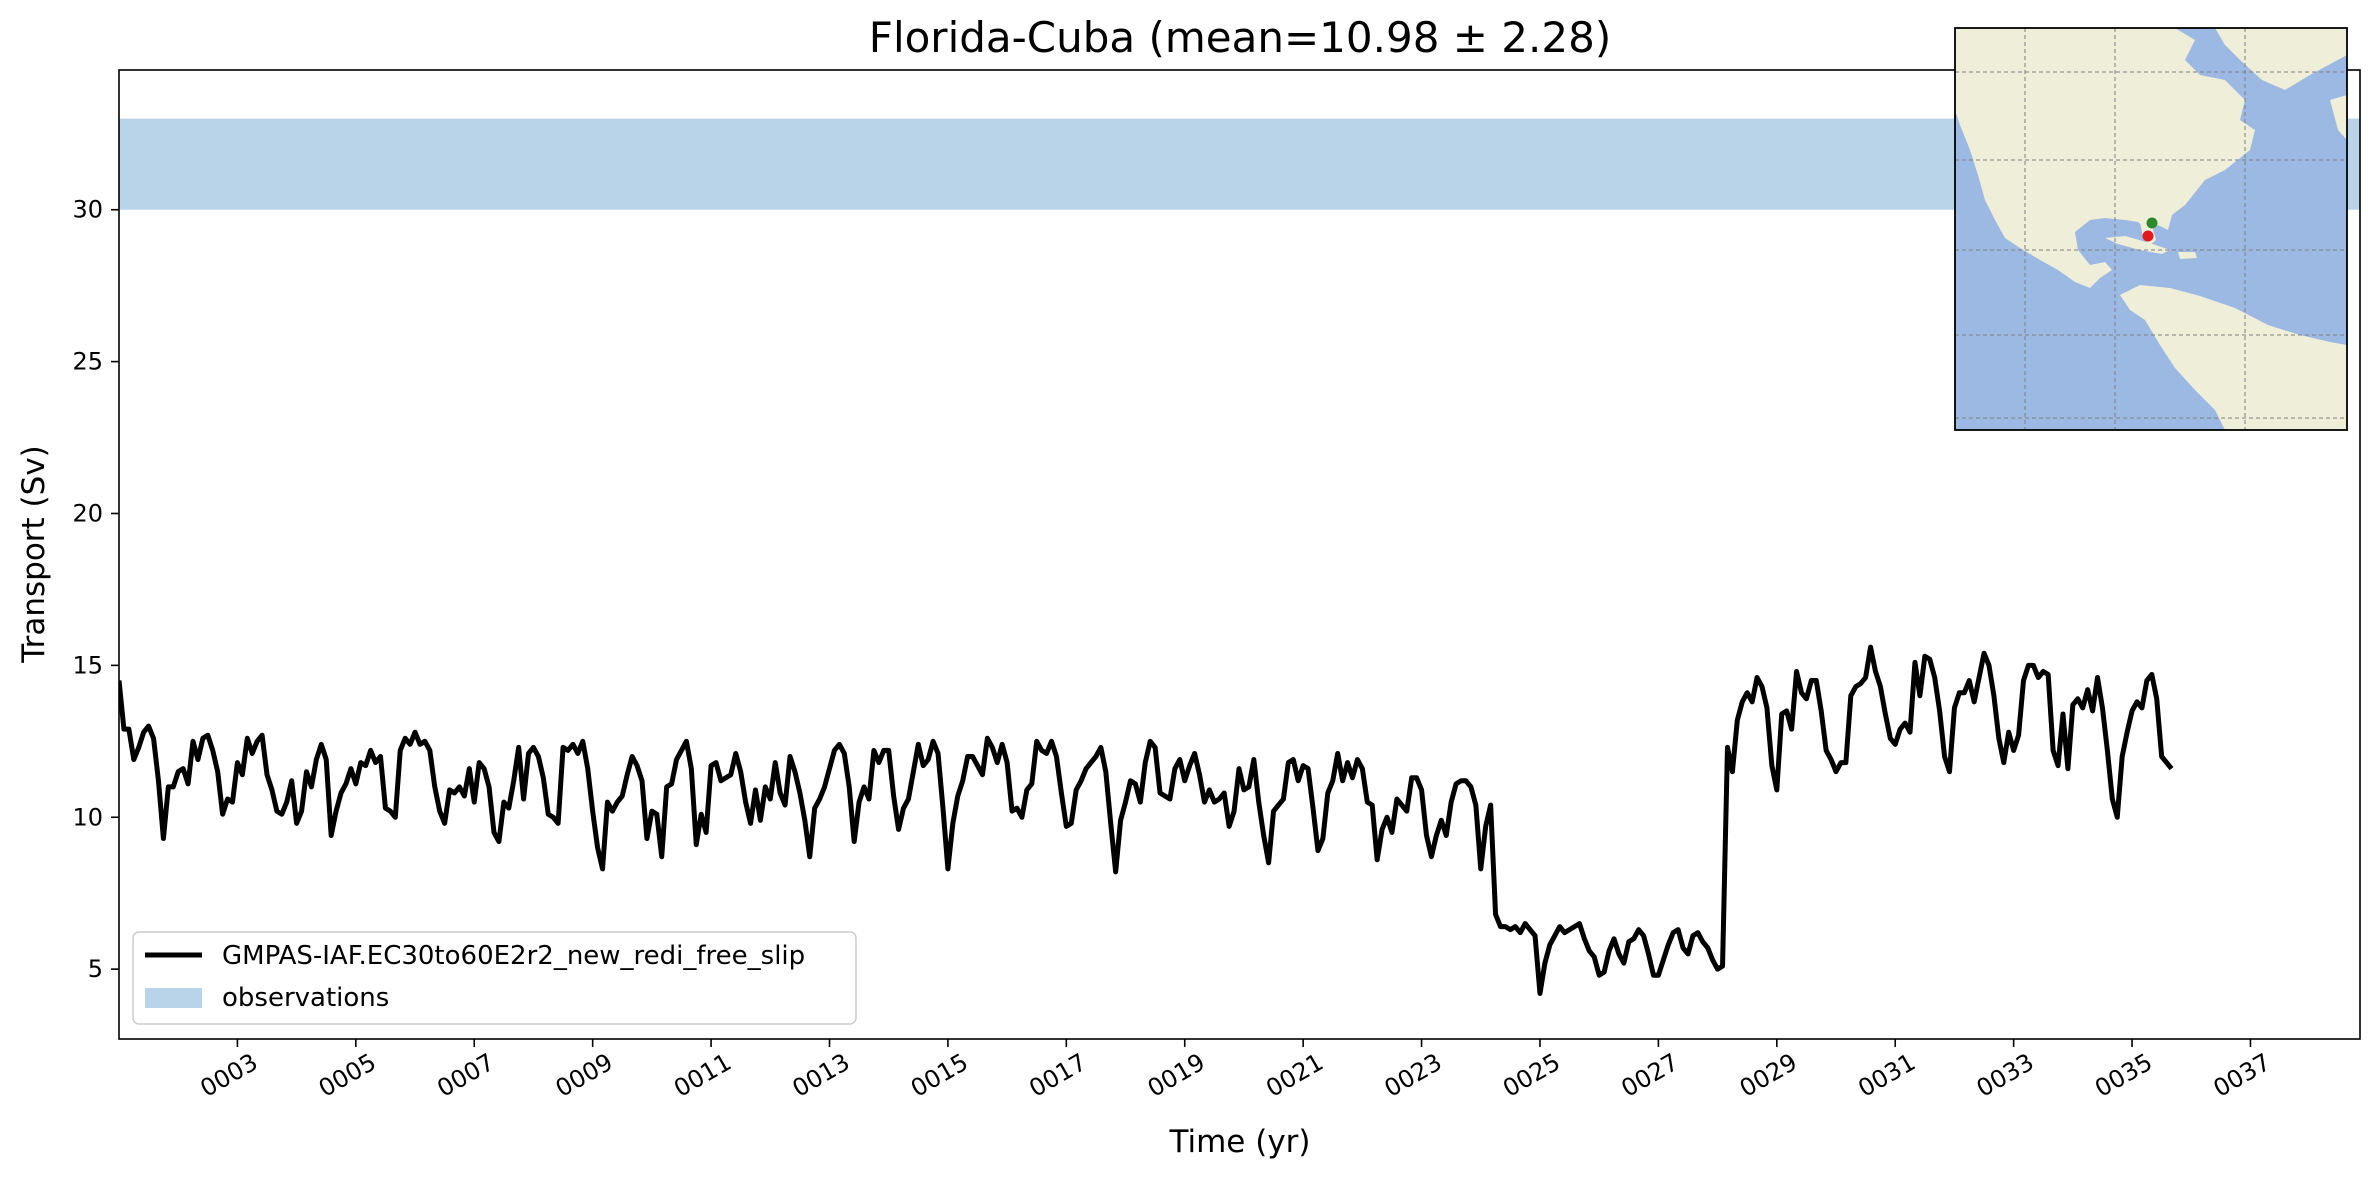 The image size is (2379, 1180). What do you see at coordinates (2338, 117) in the screenshot?
I see `map-europe` at bounding box center [2338, 117].